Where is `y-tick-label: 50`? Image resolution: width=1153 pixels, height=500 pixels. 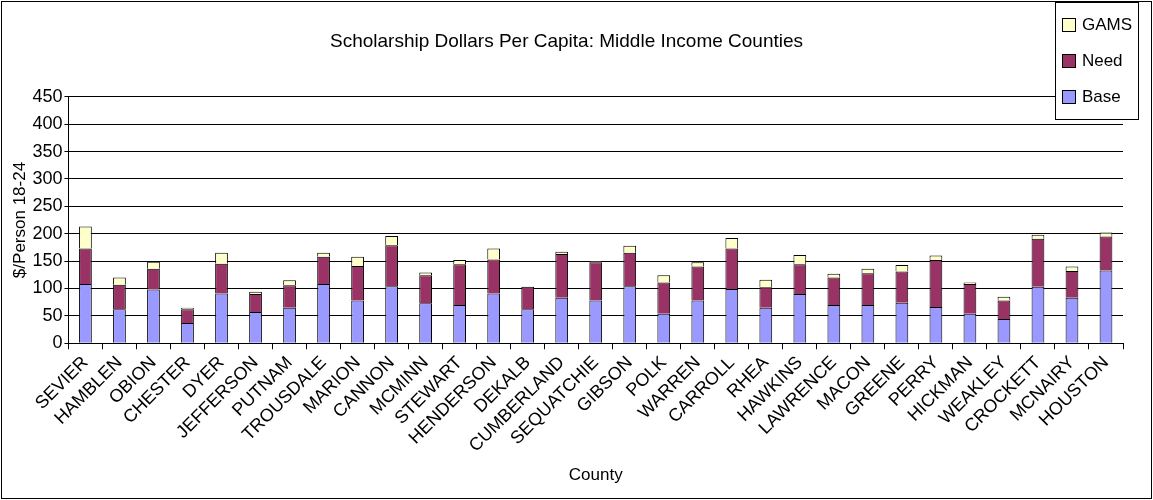
y-tick-label: 50 is located at coordinates (52, 314).